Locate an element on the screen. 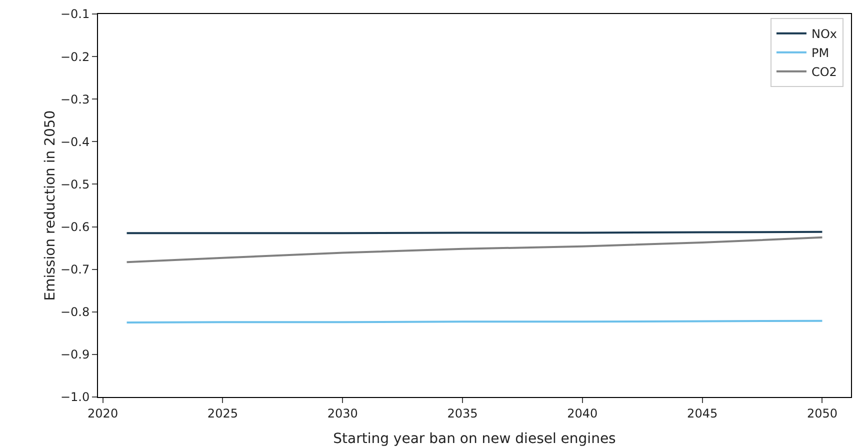  y-tick-label: −1.0 is located at coordinates (75, 397).